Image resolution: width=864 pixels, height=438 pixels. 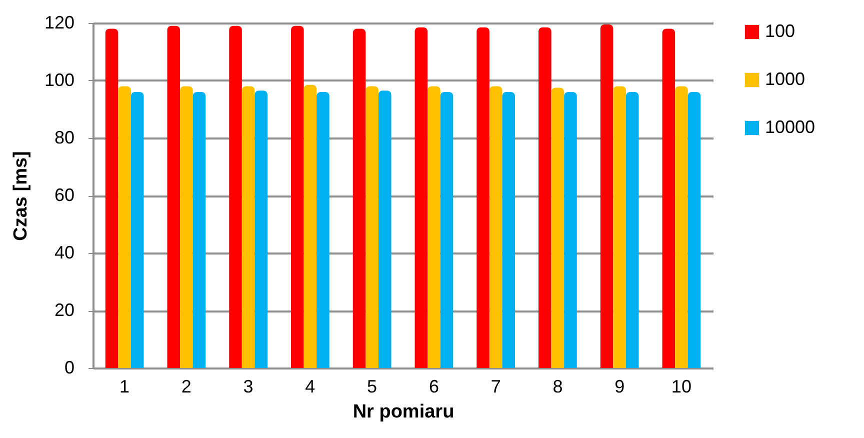 I want to click on legend-label: 10000, so click(x=790, y=127).